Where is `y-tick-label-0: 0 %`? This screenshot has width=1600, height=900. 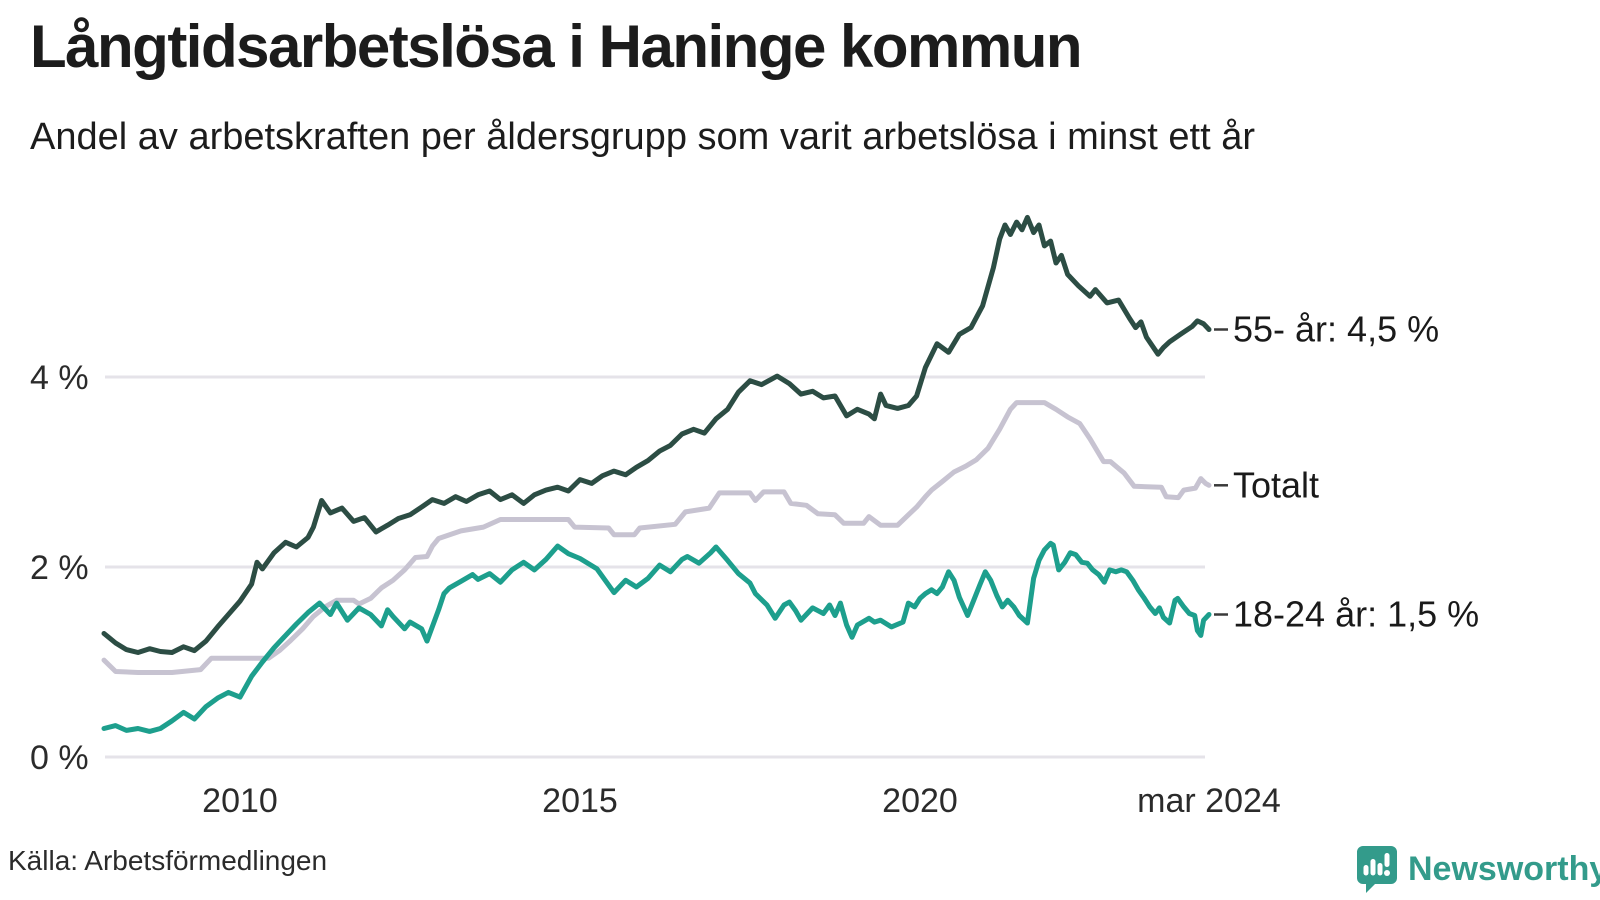
y-tick-label-0: 0 % is located at coordinates (59, 758).